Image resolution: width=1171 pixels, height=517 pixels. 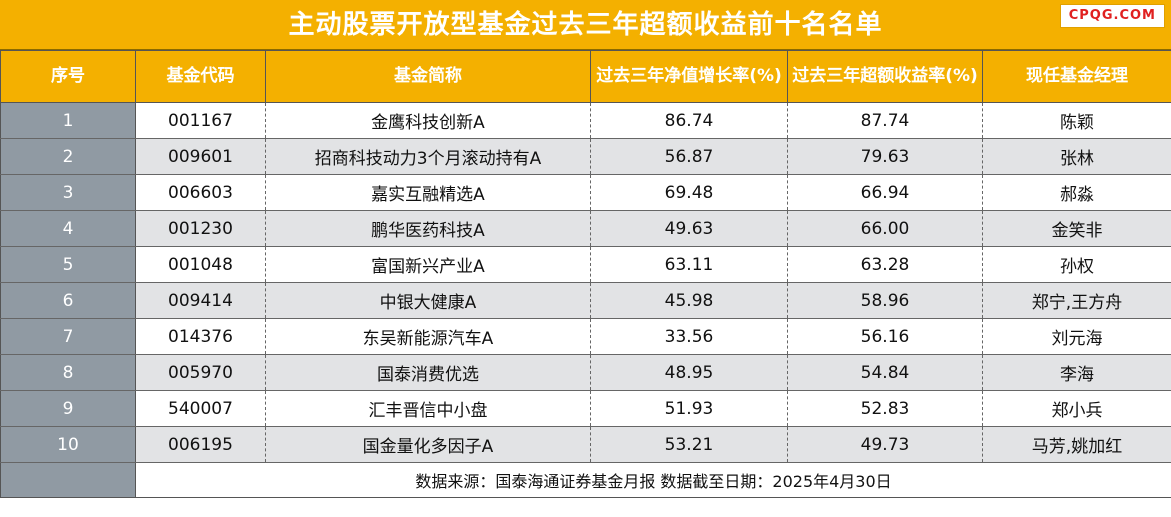 What do you see at coordinates (200, 228) in the screenshot?
I see `fund-code-cell: 001230` at bounding box center [200, 228].